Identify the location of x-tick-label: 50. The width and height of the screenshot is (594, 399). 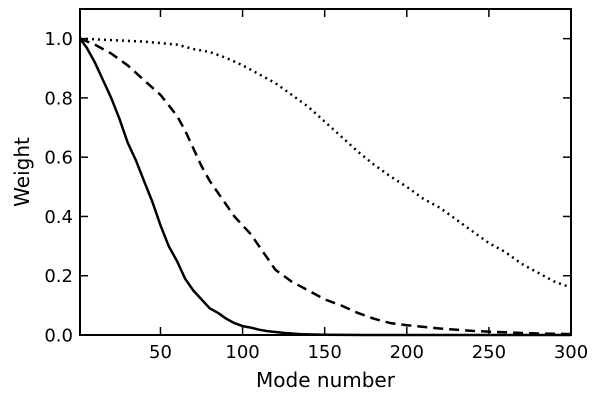
(160, 352).